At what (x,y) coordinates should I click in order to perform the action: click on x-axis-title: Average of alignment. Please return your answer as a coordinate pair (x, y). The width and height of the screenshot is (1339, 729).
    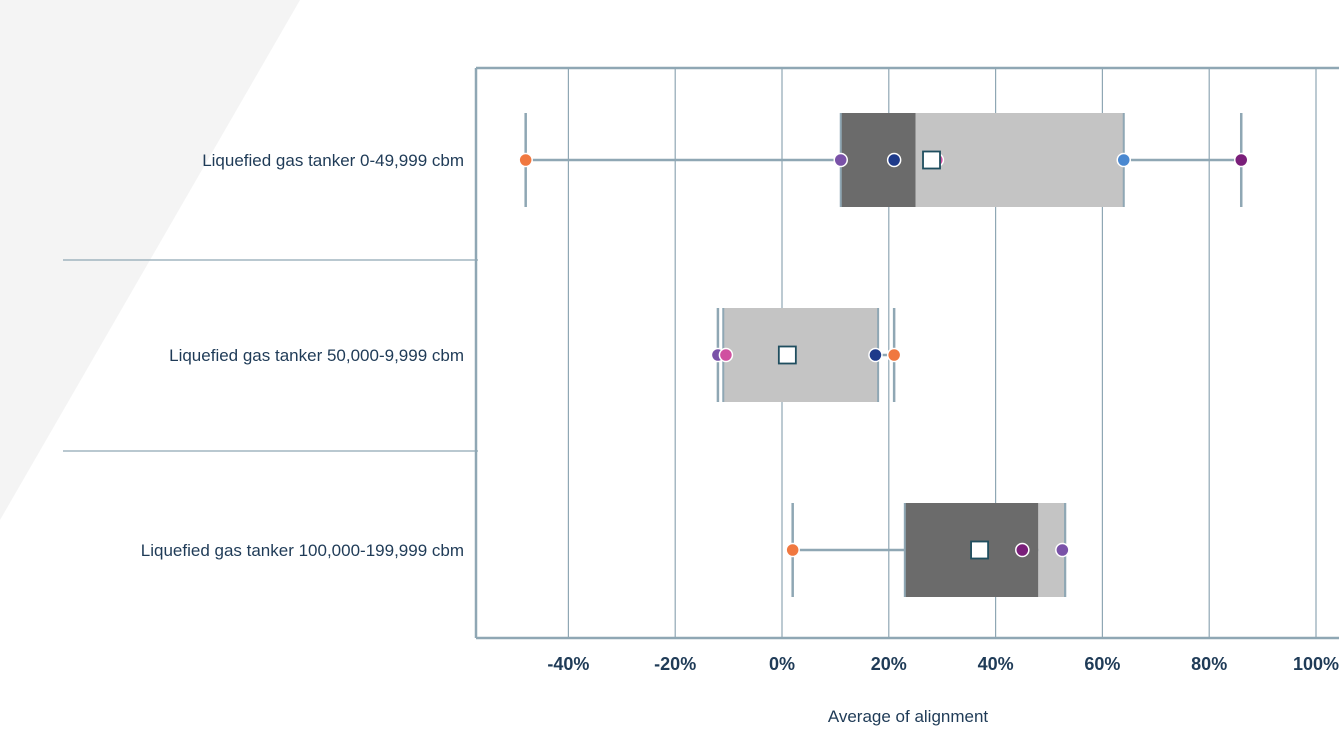
    Looking at the image, I should click on (908, 716).